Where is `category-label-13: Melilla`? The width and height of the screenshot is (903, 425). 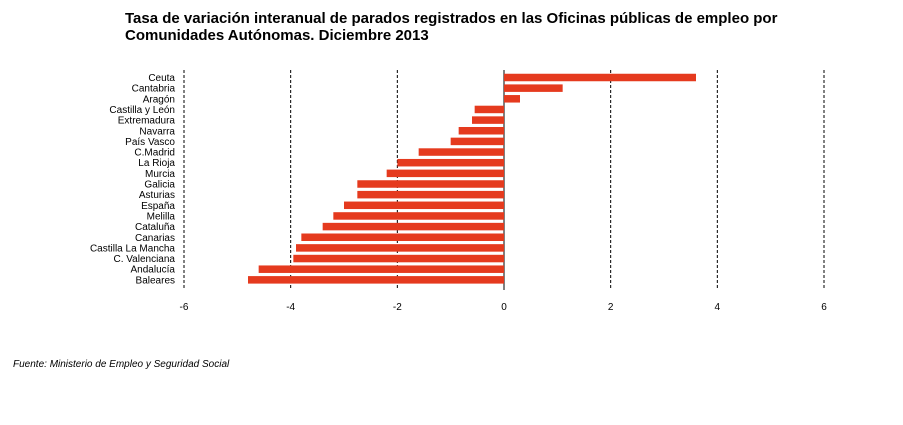 category-label-13: Melilla is located at coordinates (161, 216).